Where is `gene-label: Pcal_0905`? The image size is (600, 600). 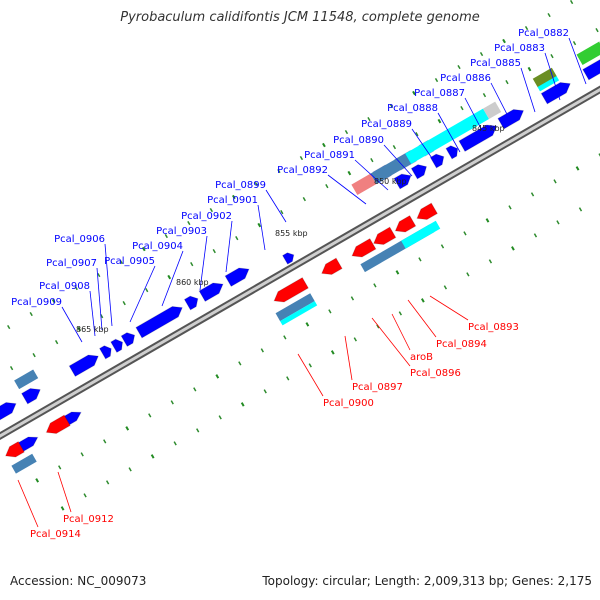
gene-label: Pcal_0905 is located at coordinates (129, 261).